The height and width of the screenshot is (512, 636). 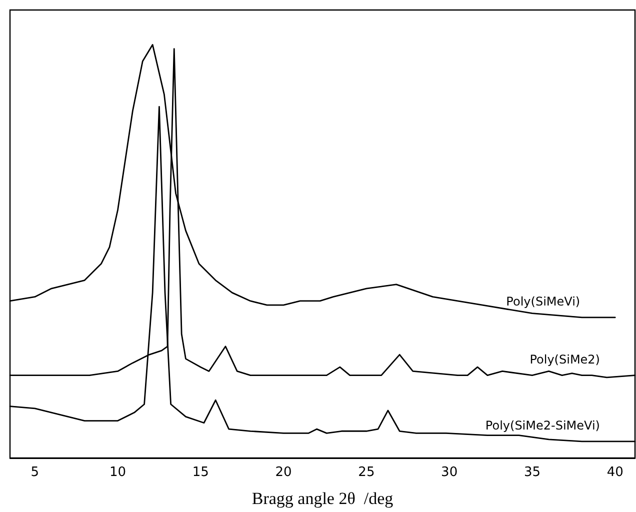 I want to click on x-tick-label: 20, so click(x=283, y=472).